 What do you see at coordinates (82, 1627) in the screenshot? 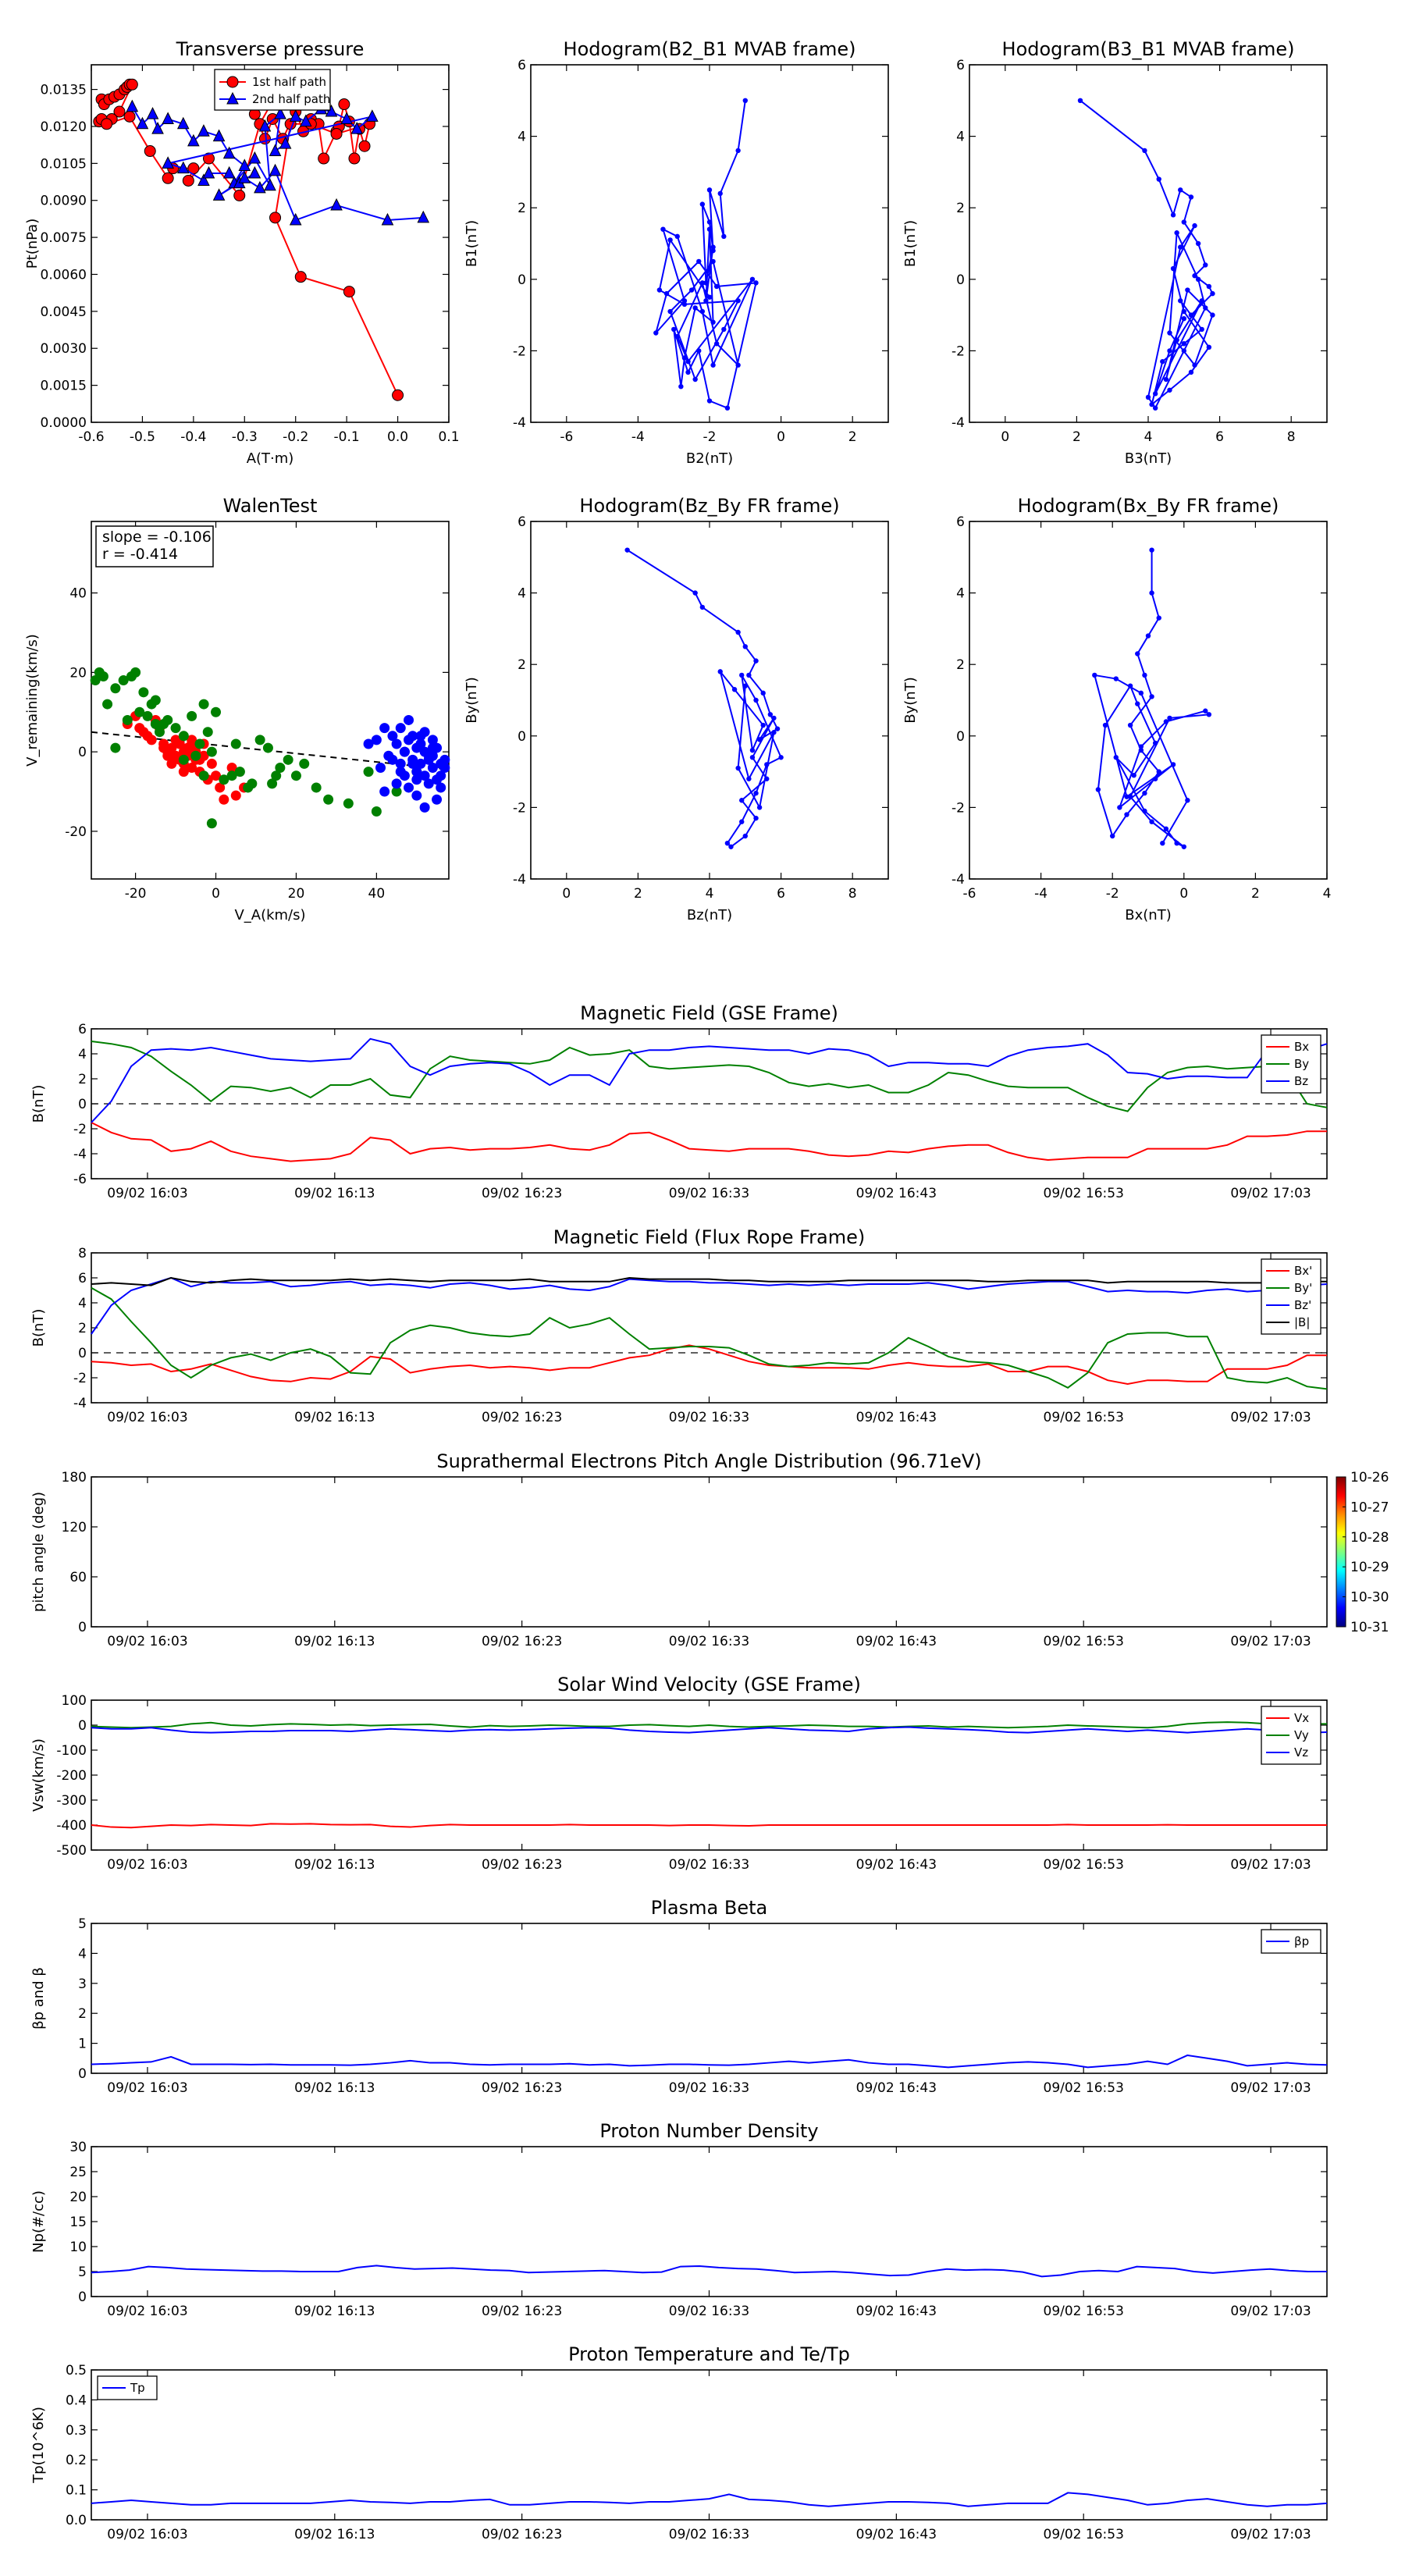
I see `pad-ytick-label: 0` at bounding box center [82, 1627].